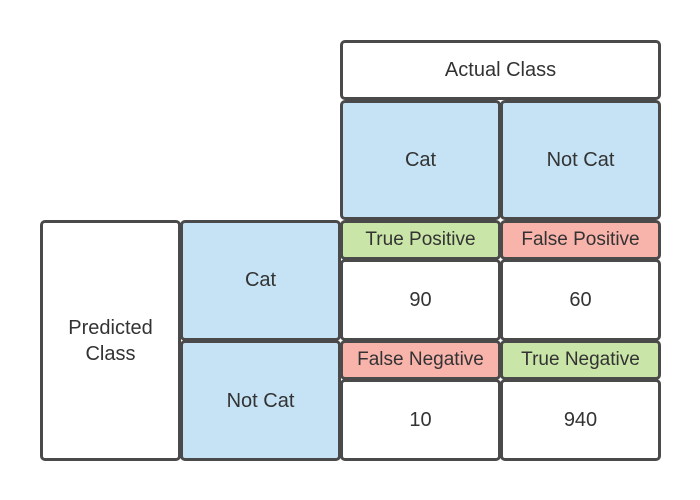 The width and height of the screenshot is (700, 500). What do you see at coordinates (420, 160) in the screenshot?
I see `actual-cat-header: Cat` at bounding box center [420, 160].